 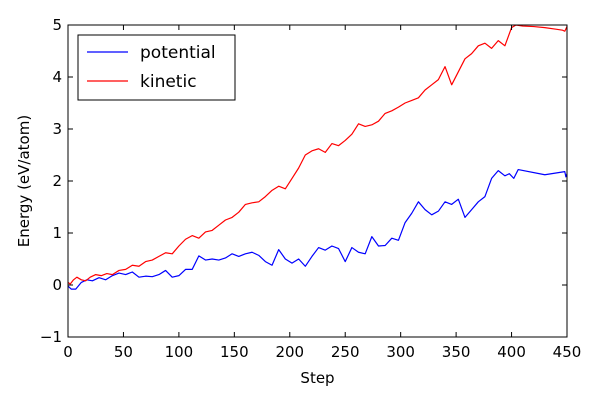 I want to click on y-tick-label: 3, so click(x=57, y=129).